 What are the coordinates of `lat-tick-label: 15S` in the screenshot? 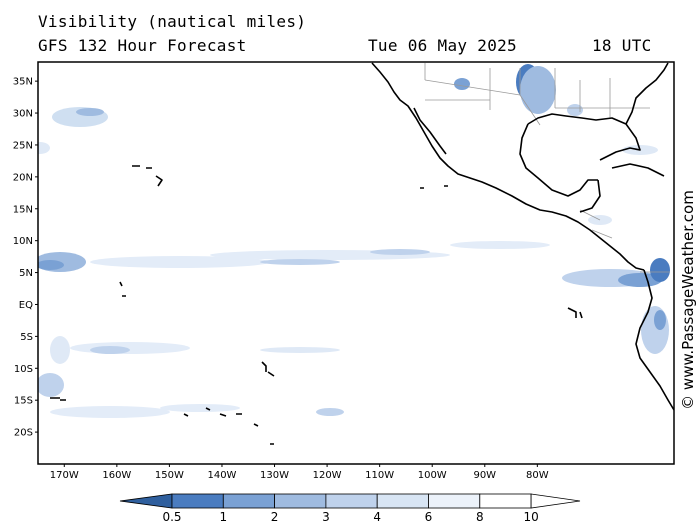 It's located at (23, 401).